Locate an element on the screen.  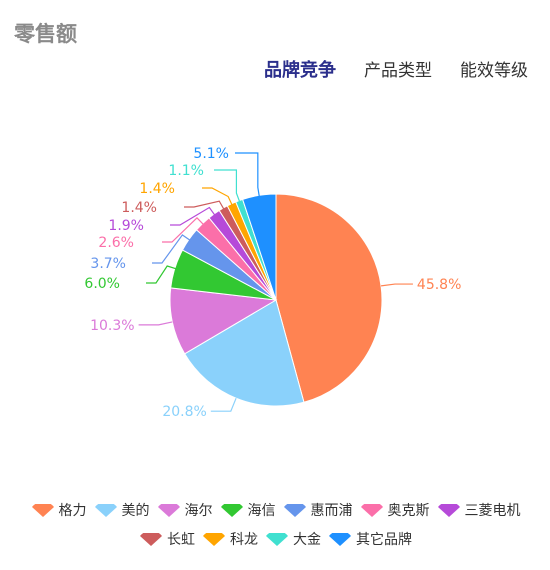
legend-item-1: 美的 is located at coordinates (121, 510).